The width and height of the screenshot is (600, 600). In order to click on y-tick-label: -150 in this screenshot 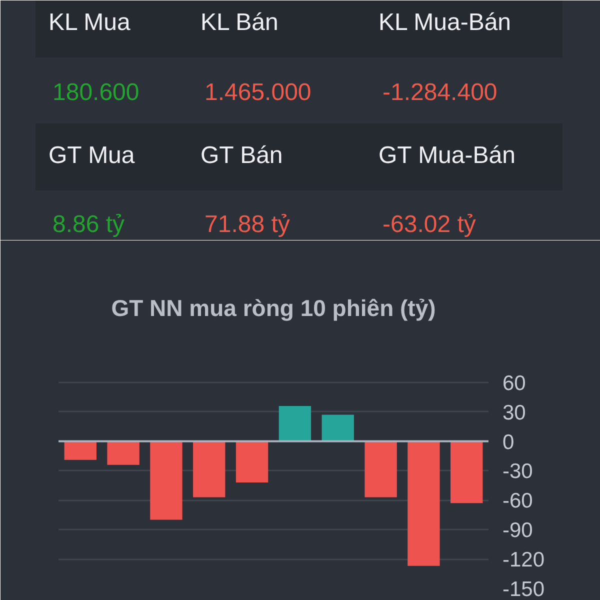, I will do `click(523, 589)`.